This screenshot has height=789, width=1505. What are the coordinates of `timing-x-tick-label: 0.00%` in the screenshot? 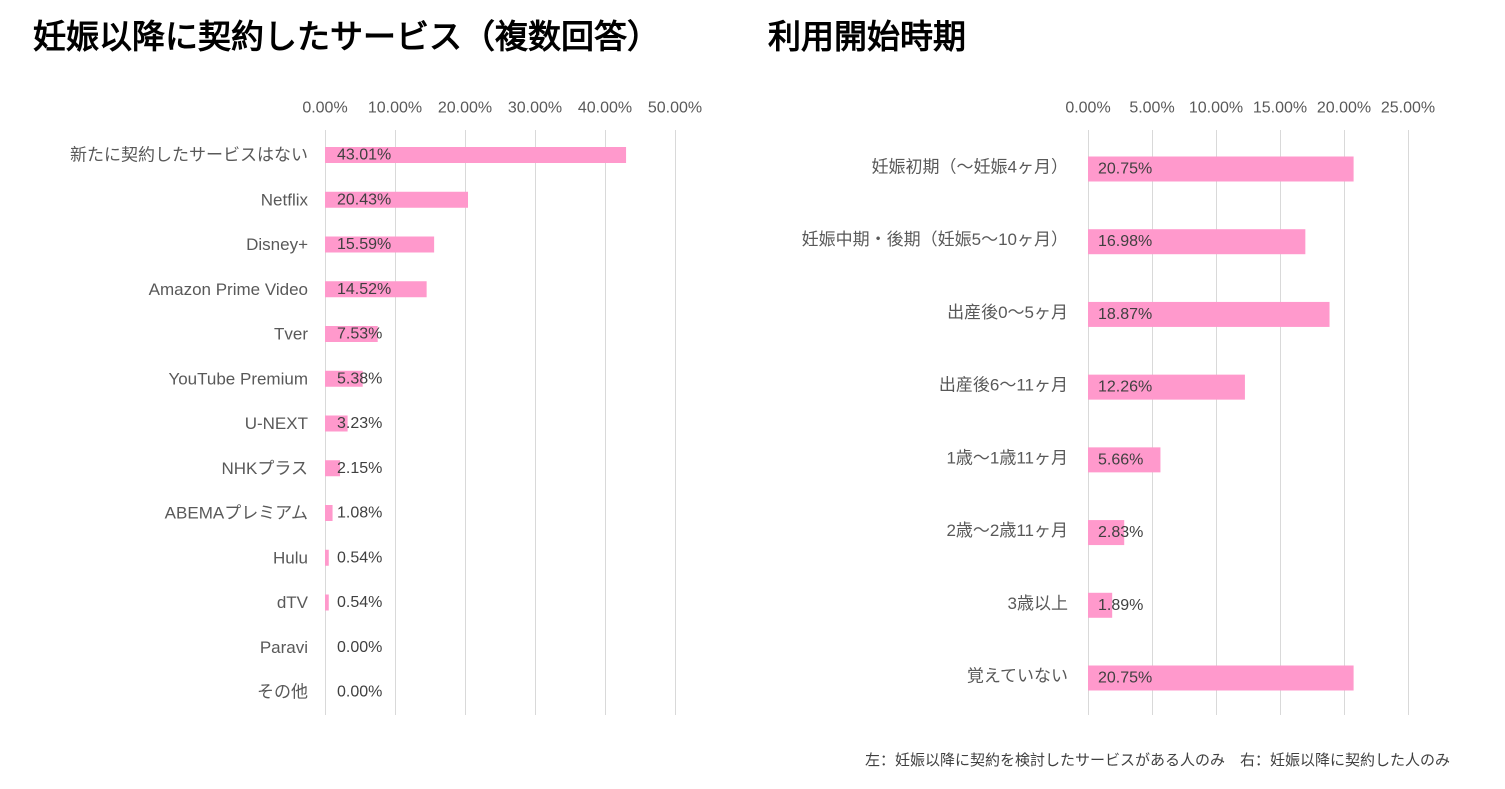 It's located at (1087, 108).